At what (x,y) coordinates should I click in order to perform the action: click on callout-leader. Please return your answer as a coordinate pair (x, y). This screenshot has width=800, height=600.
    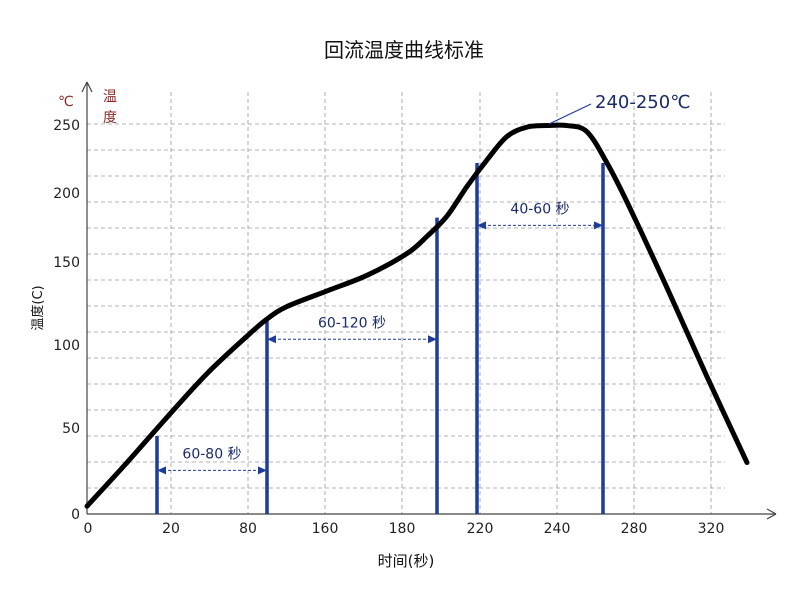
    Looking at the image, I should click on (570, 114).